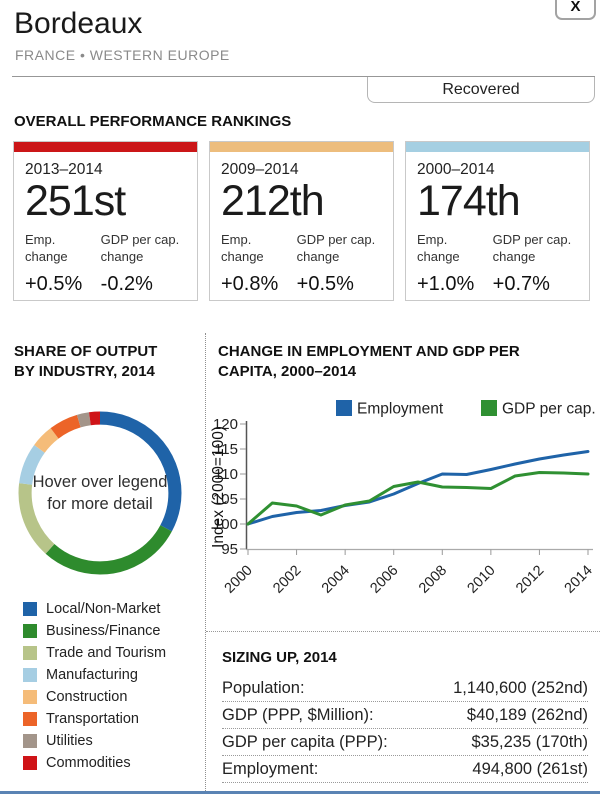 The image size is (600, 798). Describe the element at coordinates (263, 688) in the screenshot. I see `row-label: Population:` at that location.